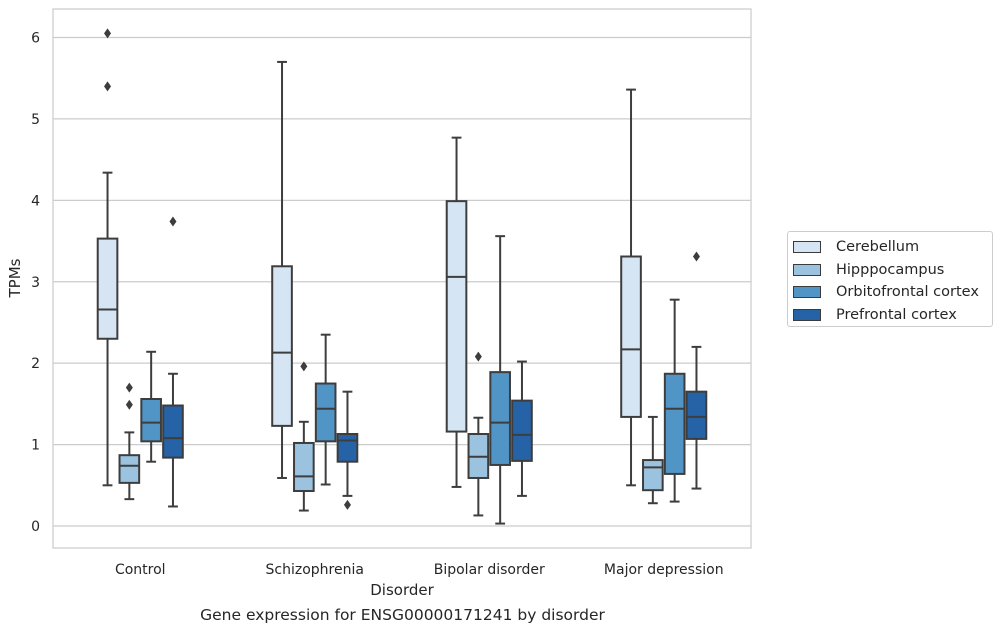 This screenshot has width=1003, height=634. What do you see at coordinates (35, 364) in the screenshot?
I see `y-tick-label: 2` at bounding box center [35, 364].